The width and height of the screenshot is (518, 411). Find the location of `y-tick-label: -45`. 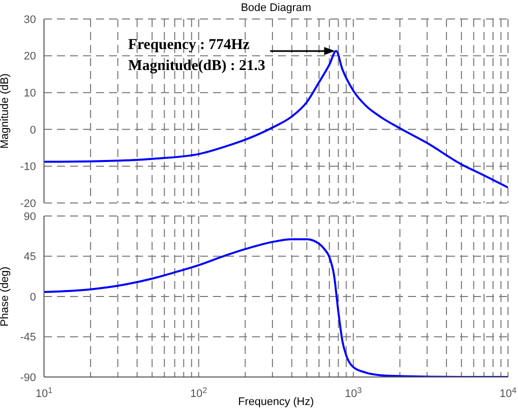

y-tick-label: -45 is located at coordinates (28, 338).